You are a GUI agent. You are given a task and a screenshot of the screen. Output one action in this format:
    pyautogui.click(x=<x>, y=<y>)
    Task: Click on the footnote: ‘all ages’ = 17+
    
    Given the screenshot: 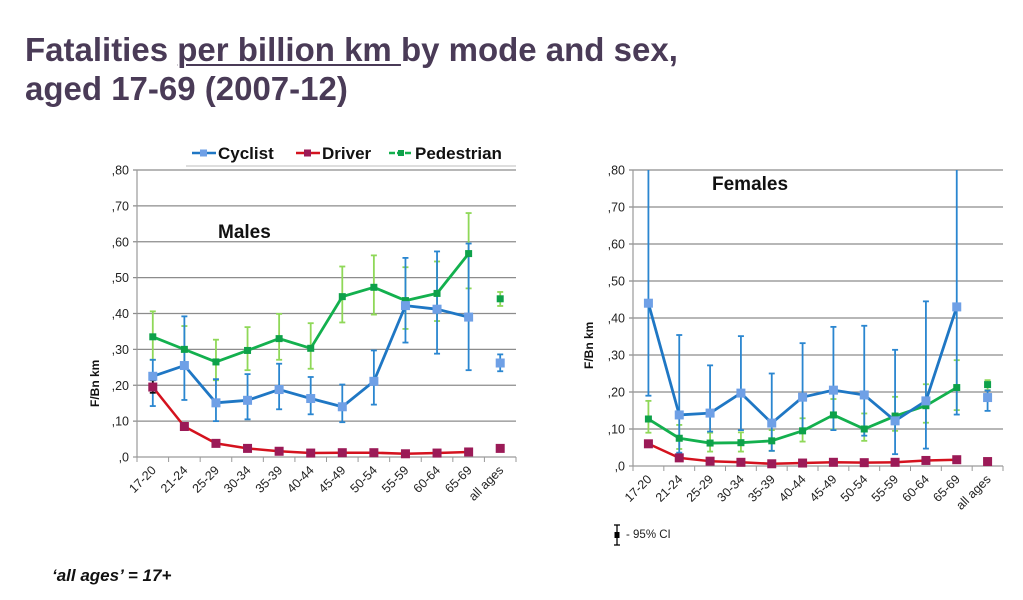 What is the action you would take?
    pyautogui.click(x=112, y=575)
    